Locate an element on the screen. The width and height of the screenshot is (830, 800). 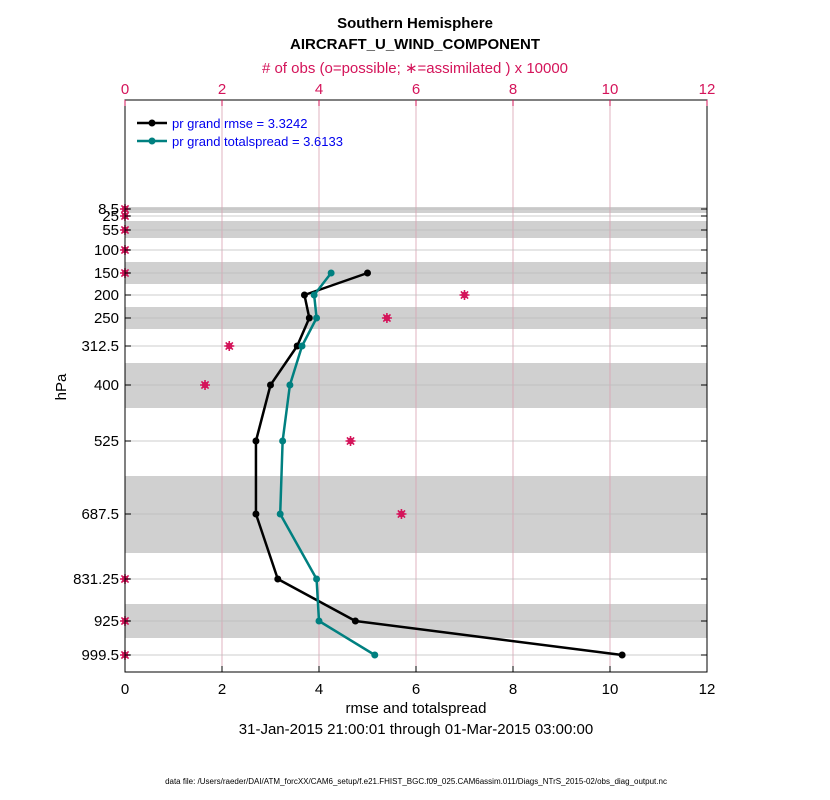
legend-marker-rmse is located at coordinates (152, 123).